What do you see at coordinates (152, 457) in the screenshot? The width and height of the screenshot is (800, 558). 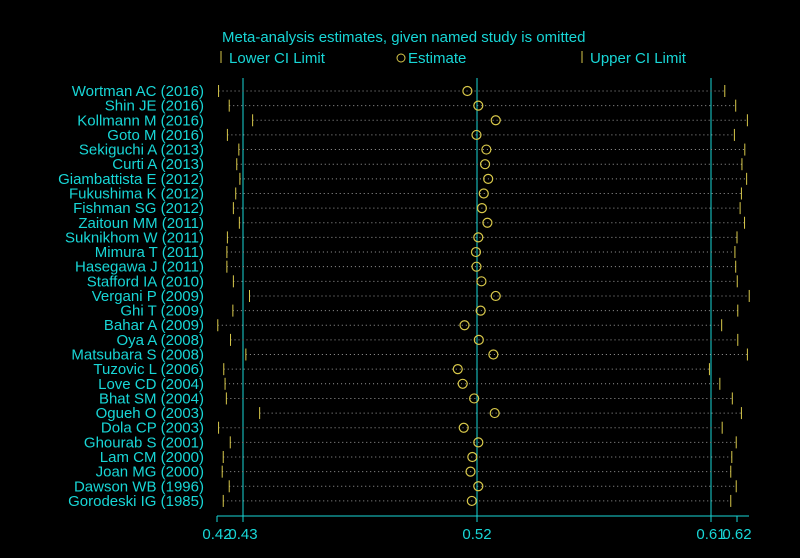 I see `study-label: Lam CM (2000)` at bounding box center [152, 457].